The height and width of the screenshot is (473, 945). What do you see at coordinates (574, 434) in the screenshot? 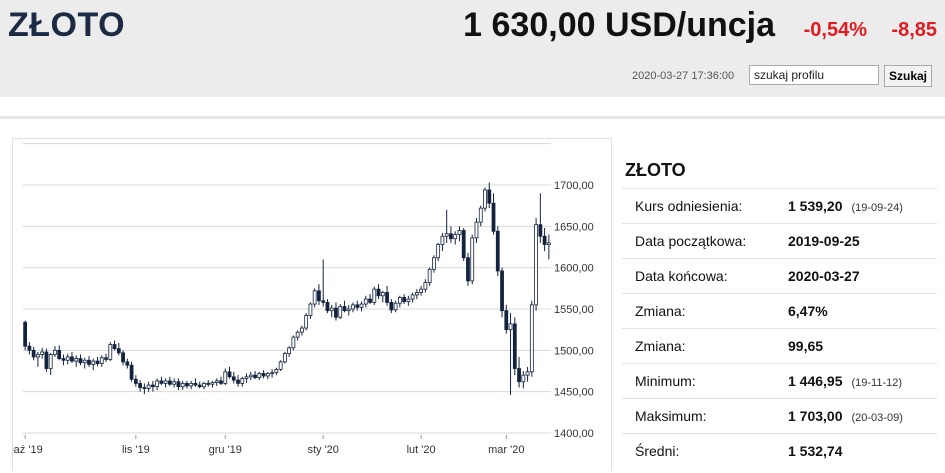
I see `y-tick-label: 1400,00` at bounding box center [574, 434].